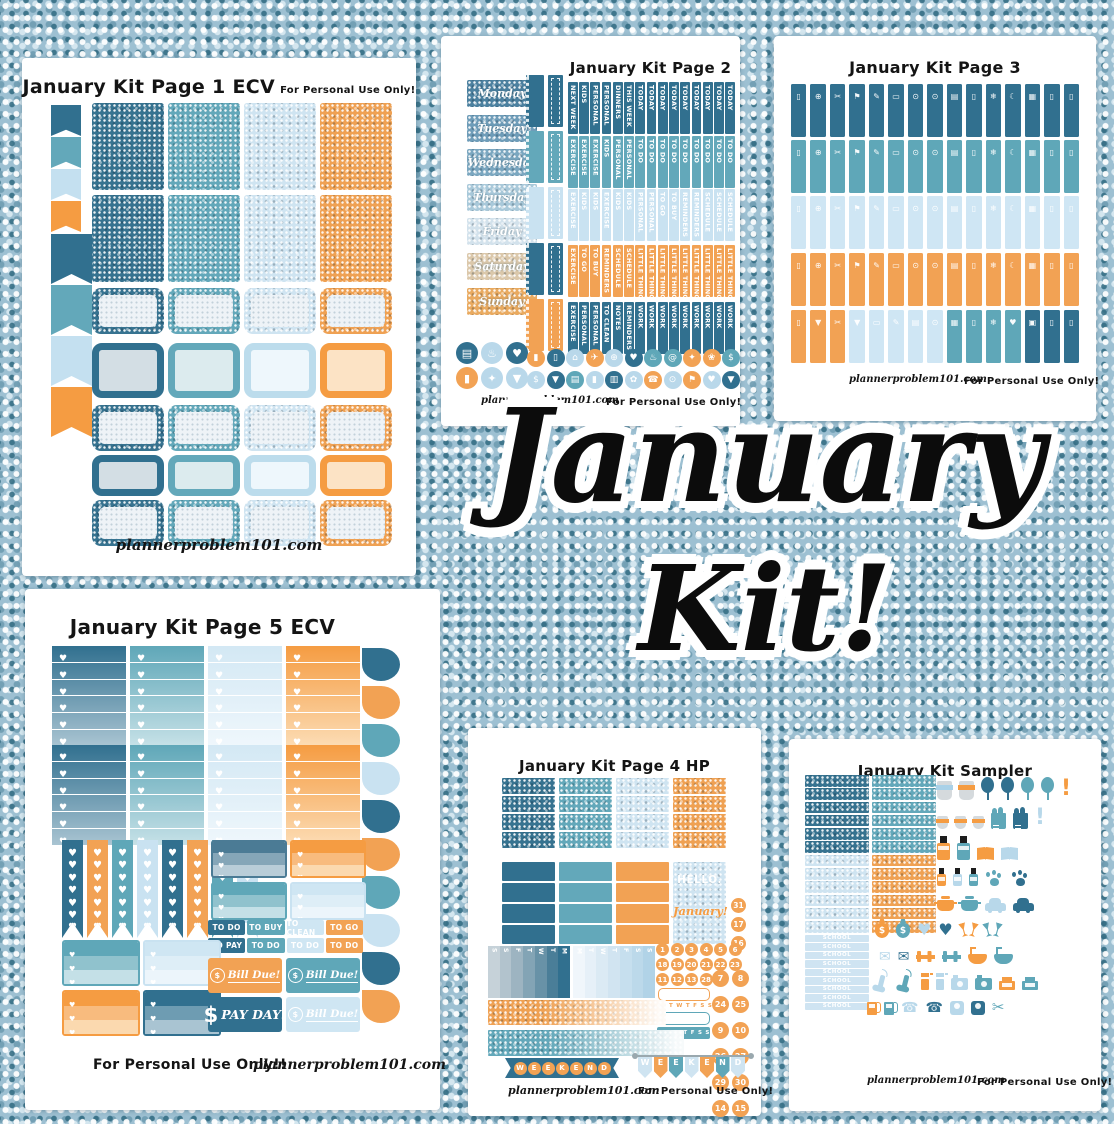  I want to click on label-strip-sticker: TODAY, so click(651, 108).